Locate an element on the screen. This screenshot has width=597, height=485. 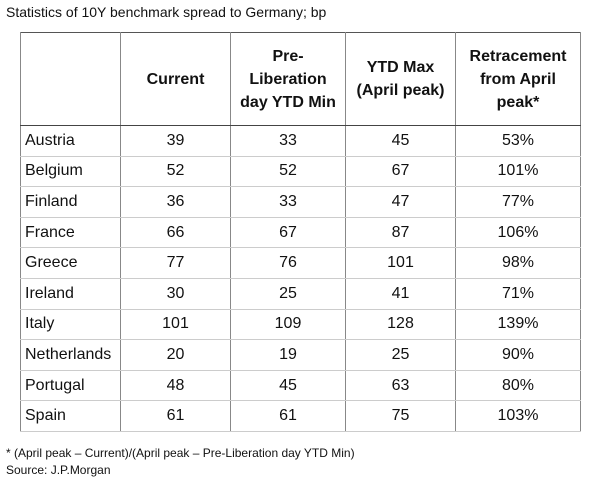
table-row: Portugal 48 45 63 80% is located at coordinates (300, 386).